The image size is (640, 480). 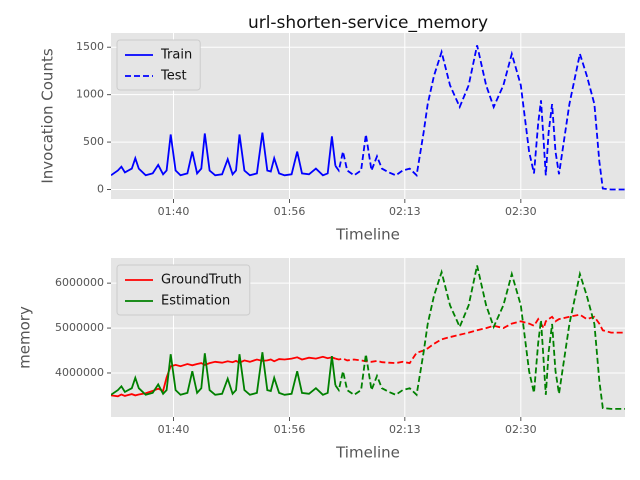 What do you see at coordinates (90, 46) in the screenshot?
I see `y-tick-label: 1500` at bounding box center [90, 46].